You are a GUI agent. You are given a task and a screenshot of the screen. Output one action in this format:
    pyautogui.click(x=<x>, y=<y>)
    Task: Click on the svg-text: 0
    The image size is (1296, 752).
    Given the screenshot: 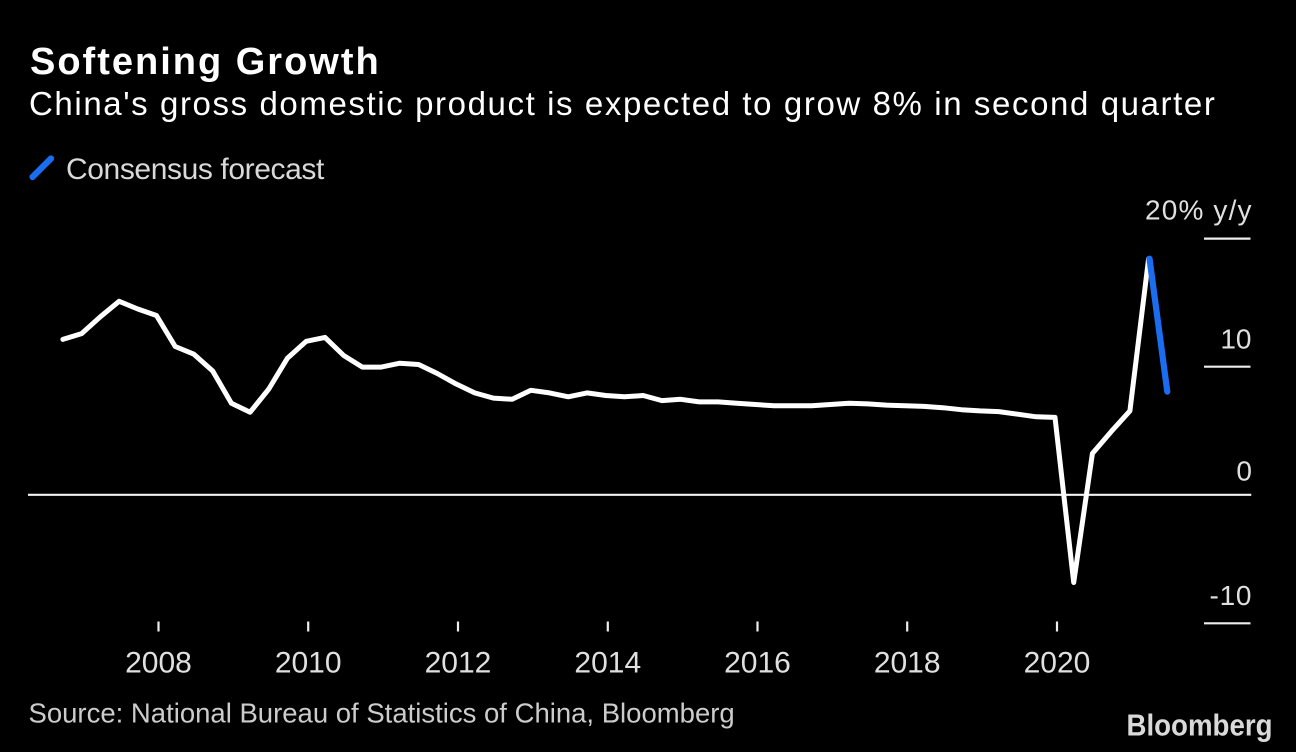 What is the action you would take?
    pyautogui.click(x=1244, y=470)
    